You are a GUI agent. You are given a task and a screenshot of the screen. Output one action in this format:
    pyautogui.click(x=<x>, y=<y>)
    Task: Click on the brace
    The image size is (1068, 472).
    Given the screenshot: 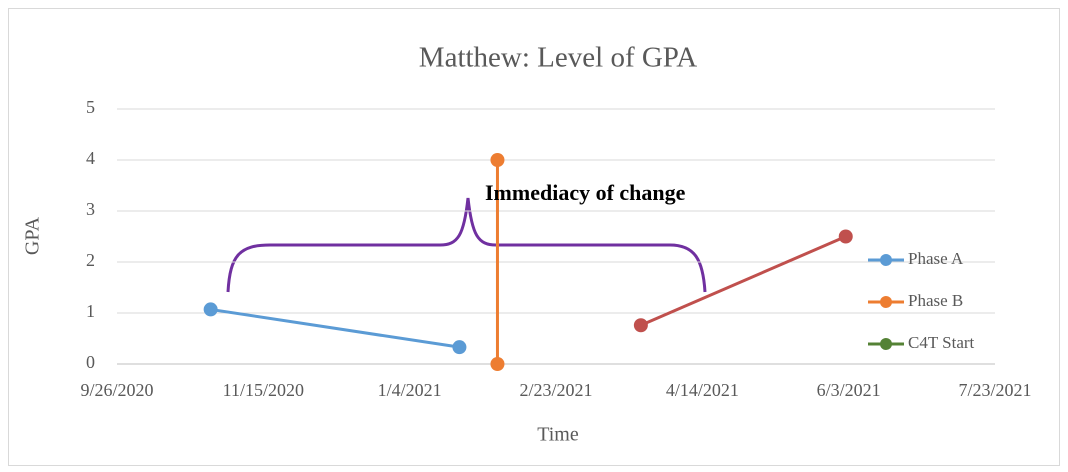 What is the action you would take?
    pyautogui.click(x=466, y=245)
    